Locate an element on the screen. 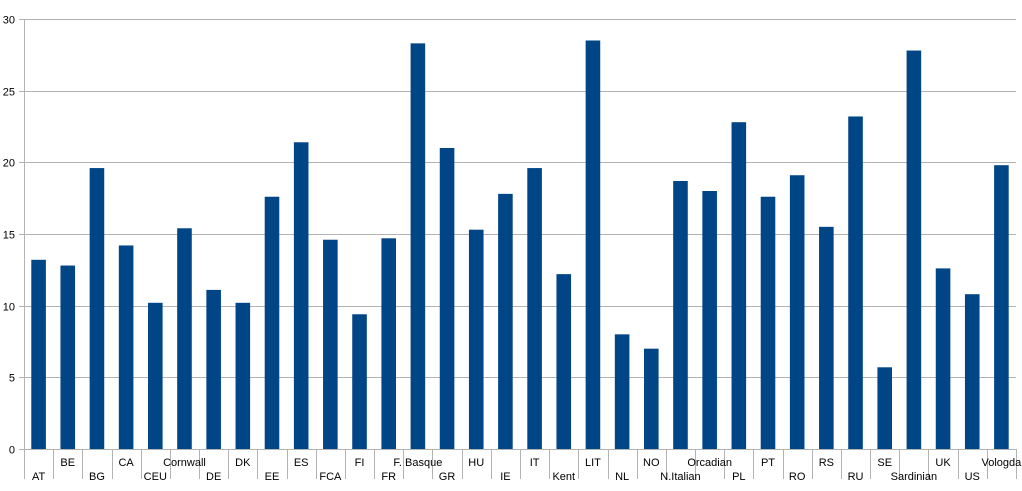 Image resolution: width=1022 pixels, height=491 pixels. bar-ie is located at coordinates (505, 321).